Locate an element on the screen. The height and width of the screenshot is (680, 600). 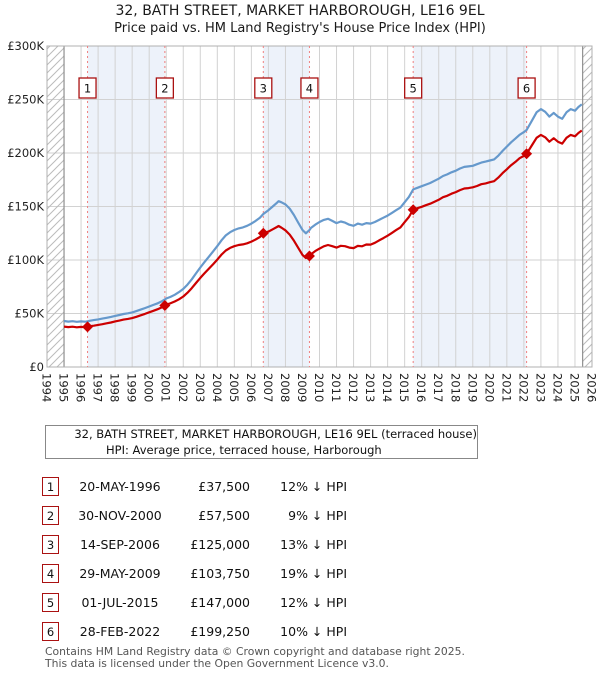
x-tick-label: 2008 is located at coordinates (285, 387).